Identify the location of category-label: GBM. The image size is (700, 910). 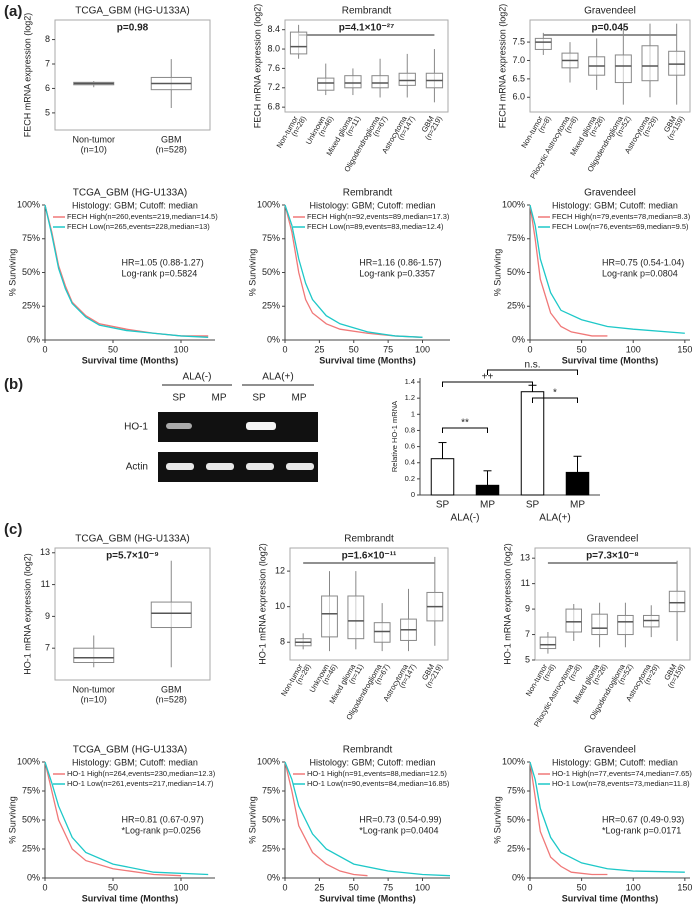
(171, 689).